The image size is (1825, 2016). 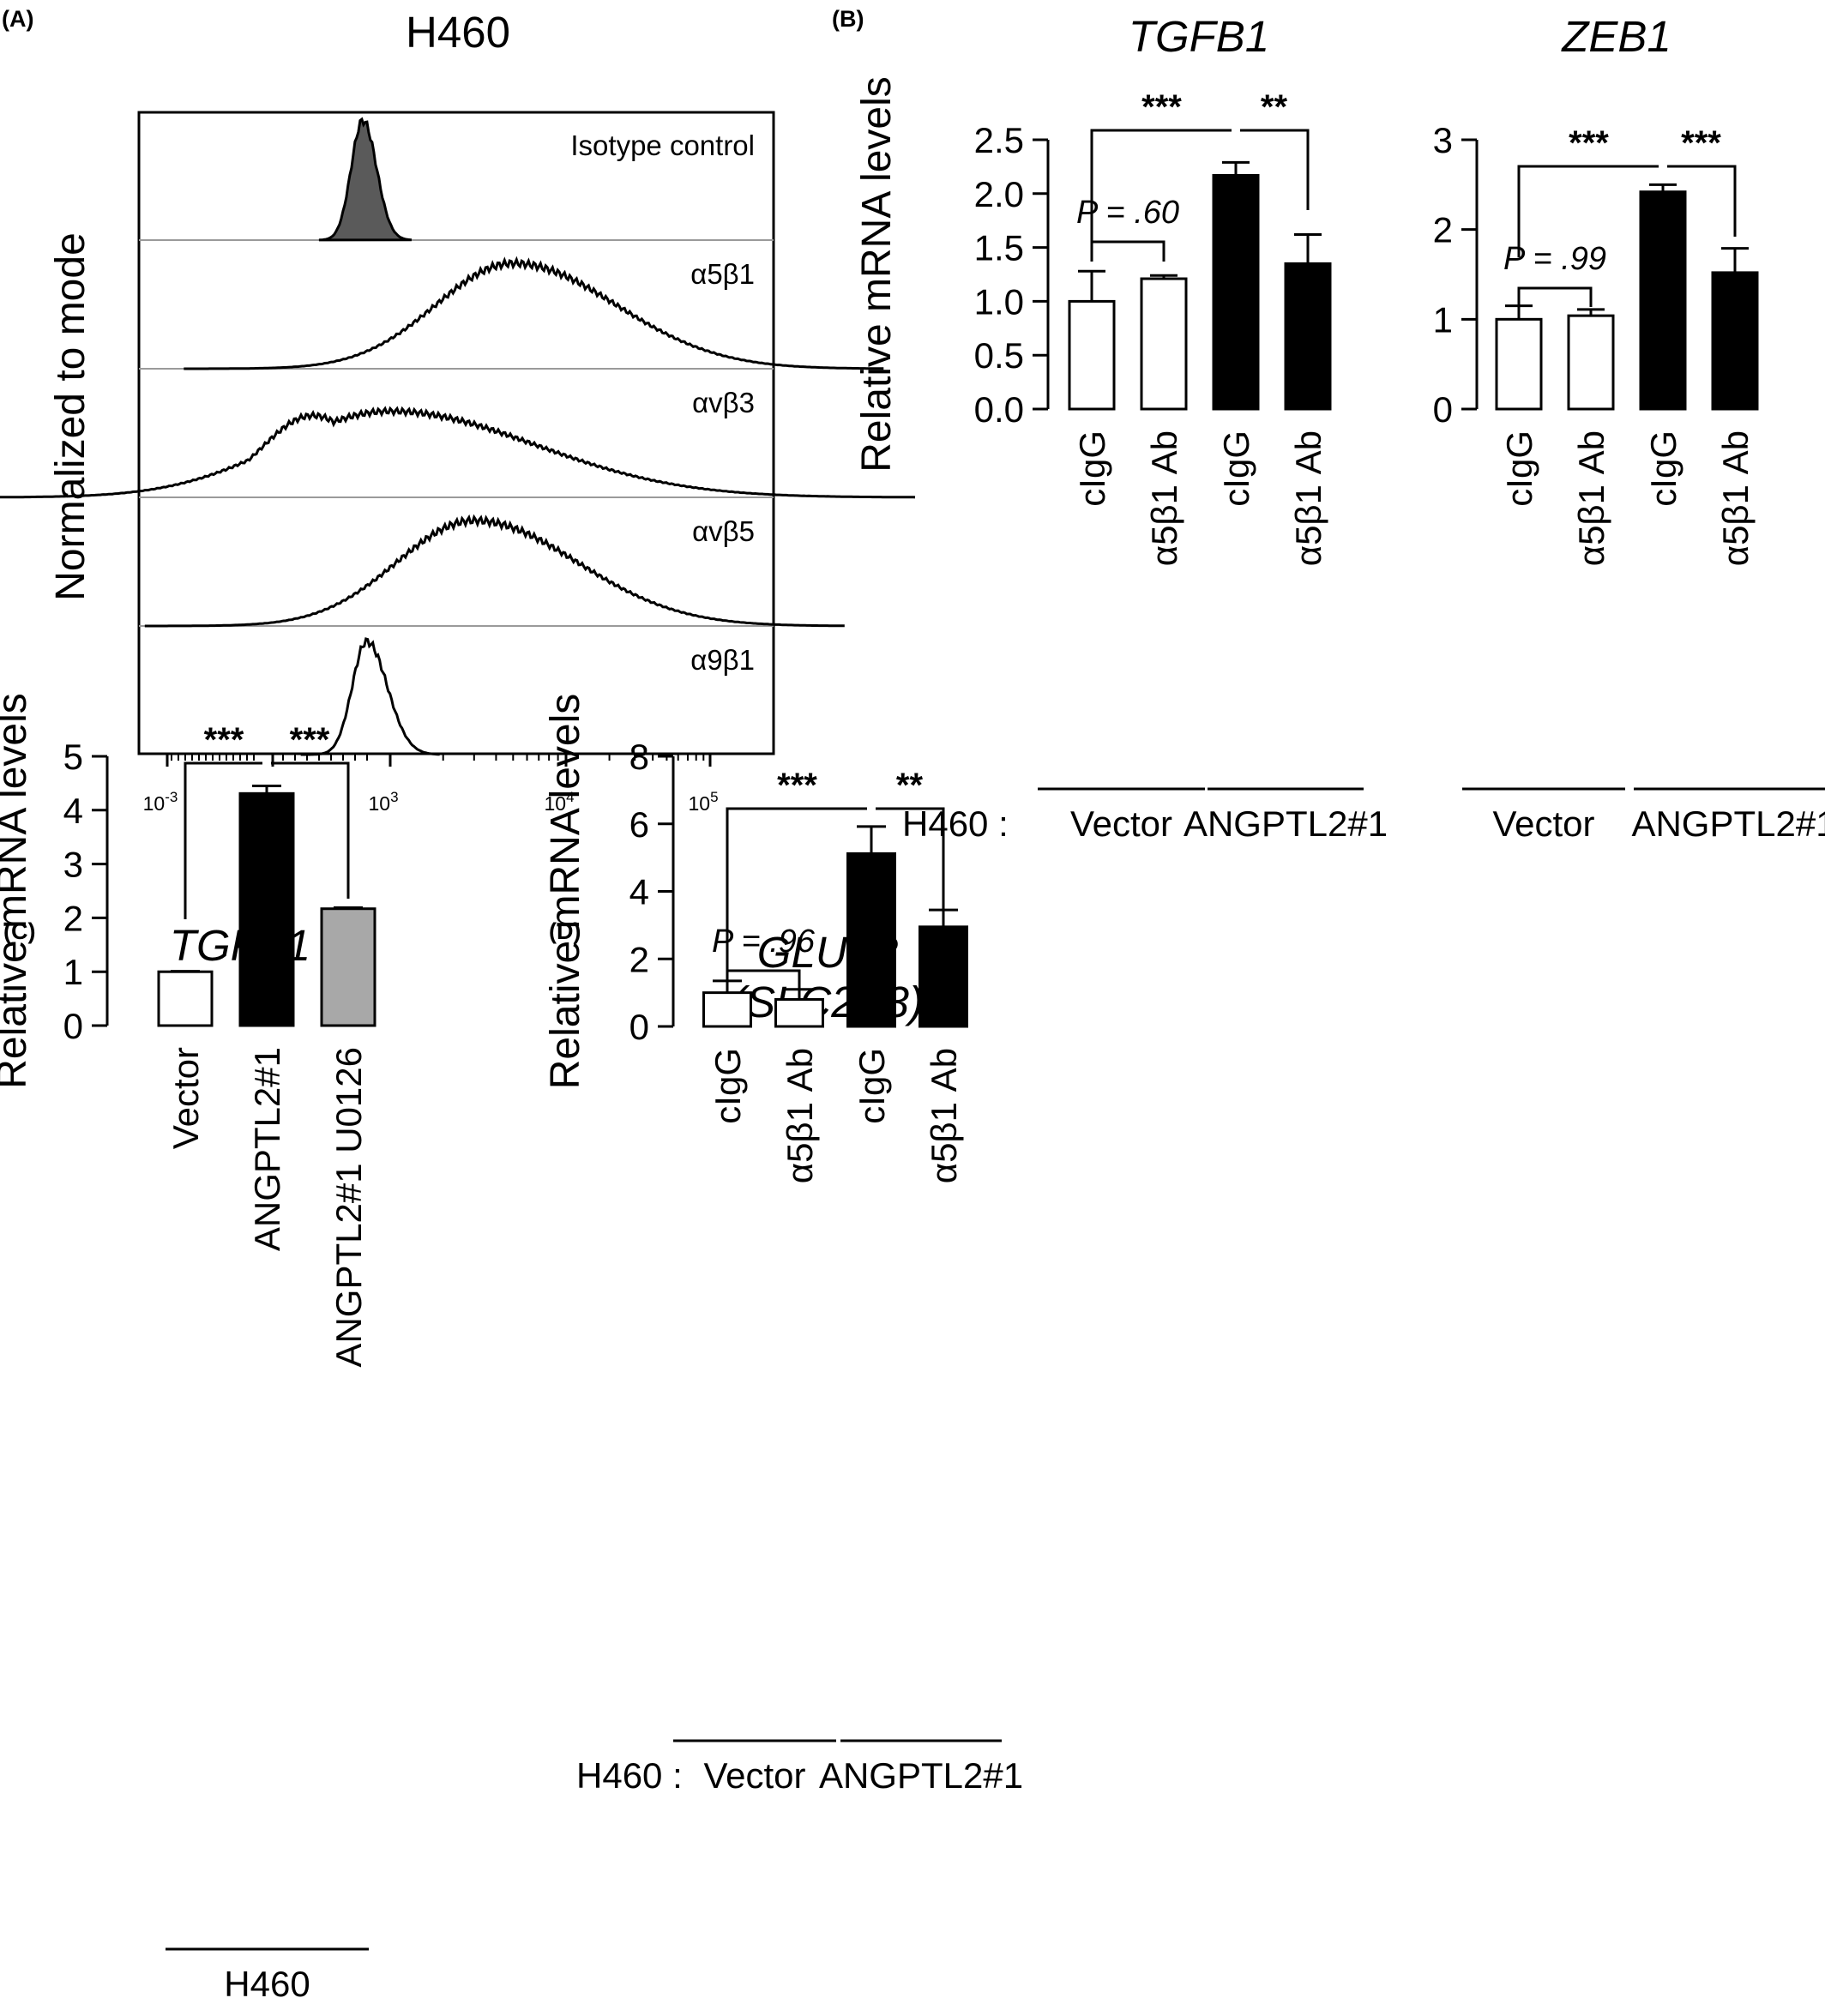 What do you see at coordinates (267, 1984) in the screenshot?
I see `group-label: H460` at bounding box center [267, 1984].